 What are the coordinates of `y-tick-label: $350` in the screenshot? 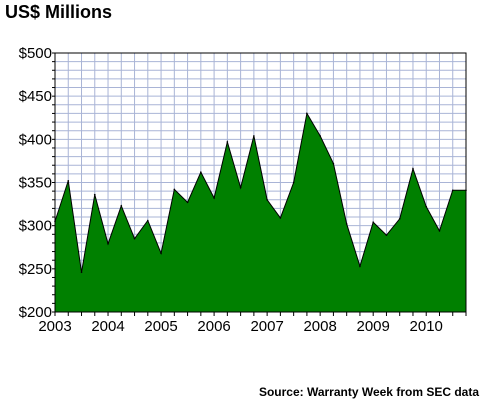 It's located at (35, 183).